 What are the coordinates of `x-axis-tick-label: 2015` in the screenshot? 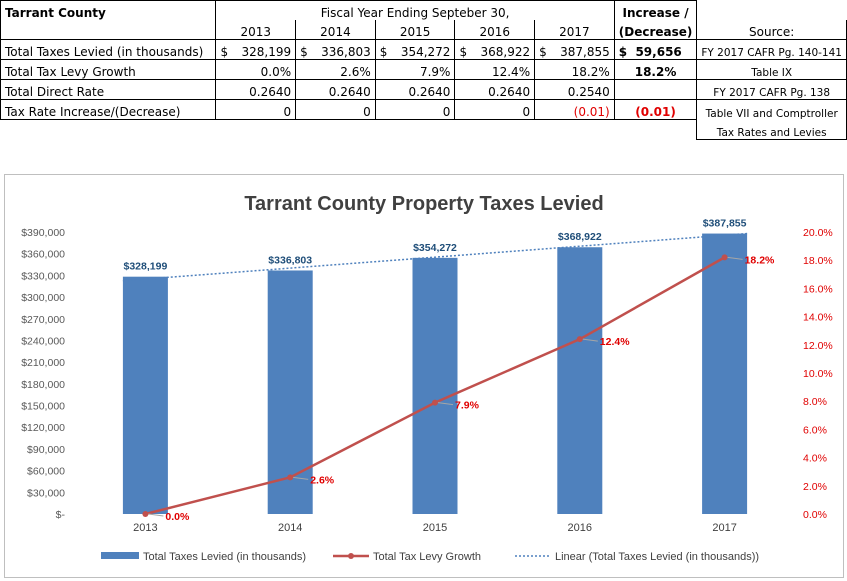 It's located at (435, 528).